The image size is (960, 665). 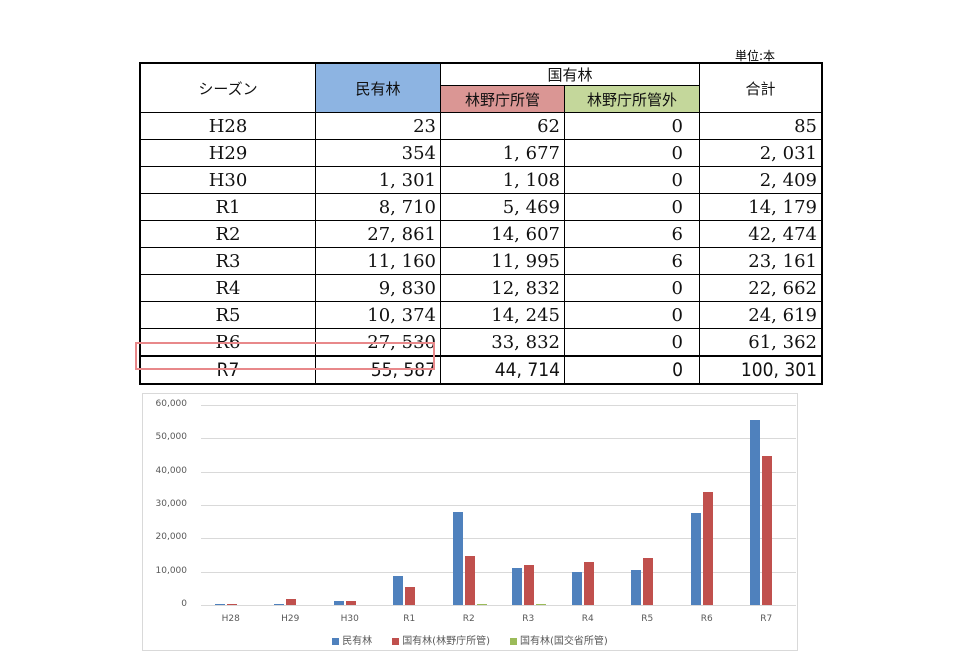 I want to click on legend-item: 国有林(林野庁所管), so click(x=441, y=641).